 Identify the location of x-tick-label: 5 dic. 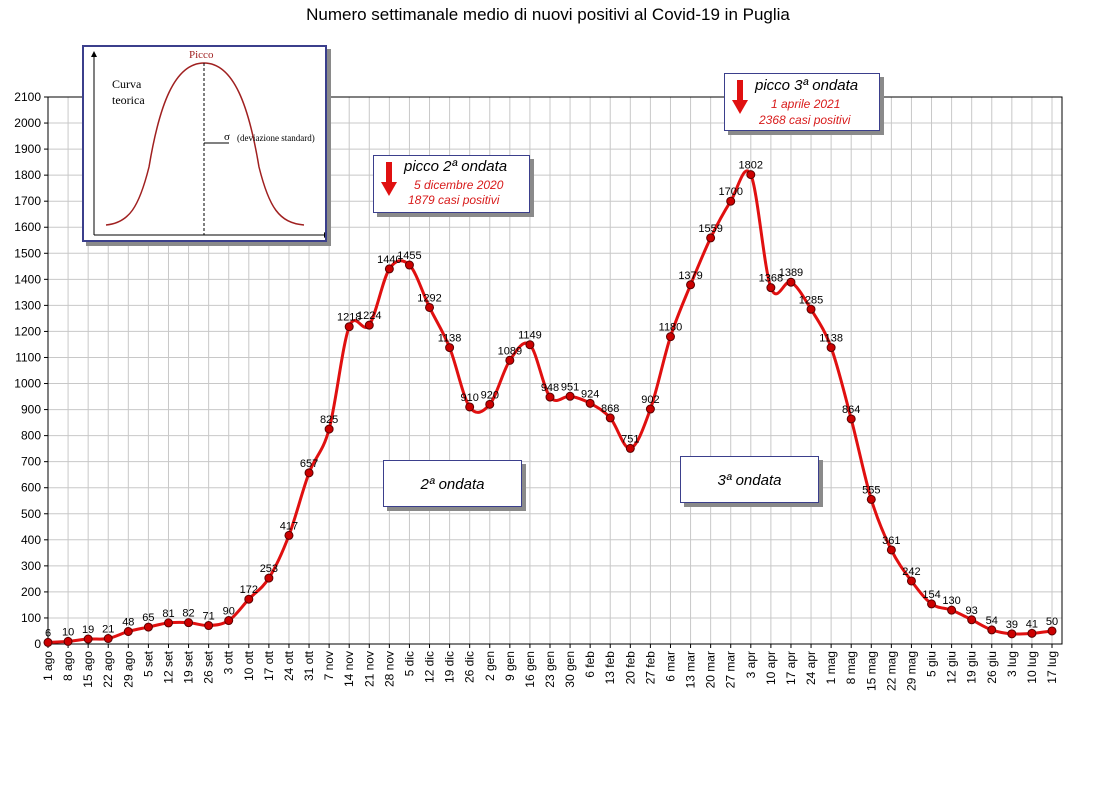
(409, 663).